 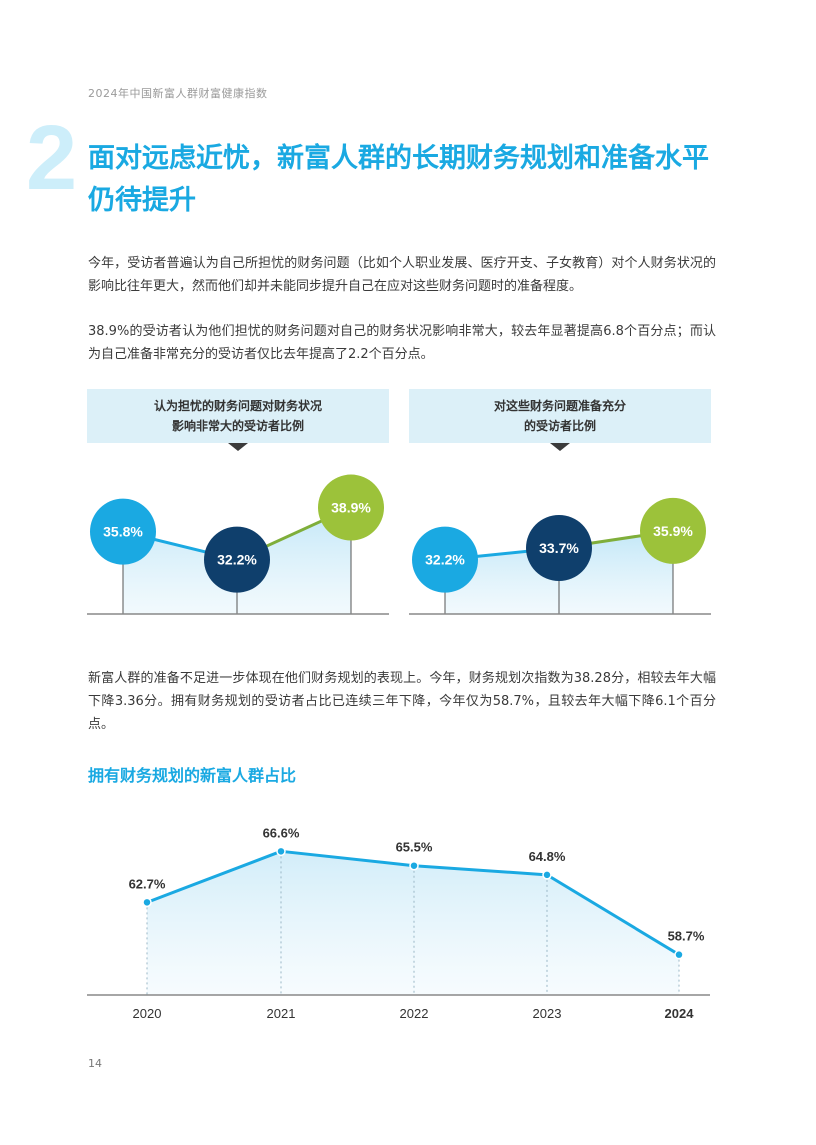 What do you see at coordinates (352, 627) in the screenshot?
I see `impact-chart-year-label: 2024` at bounding box center [352, 627].